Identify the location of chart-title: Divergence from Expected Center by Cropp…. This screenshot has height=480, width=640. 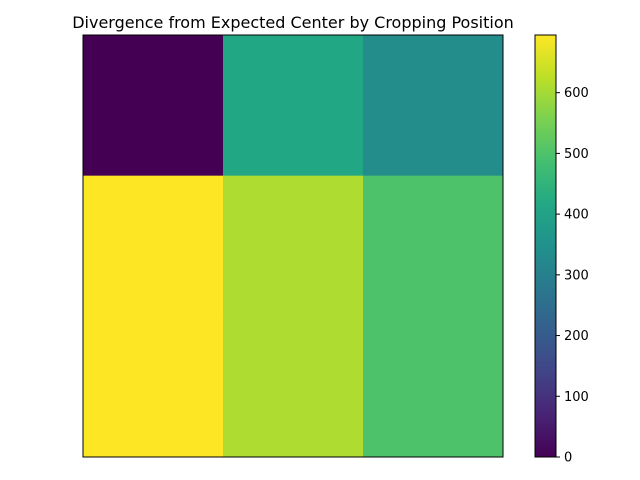
(293, 22).